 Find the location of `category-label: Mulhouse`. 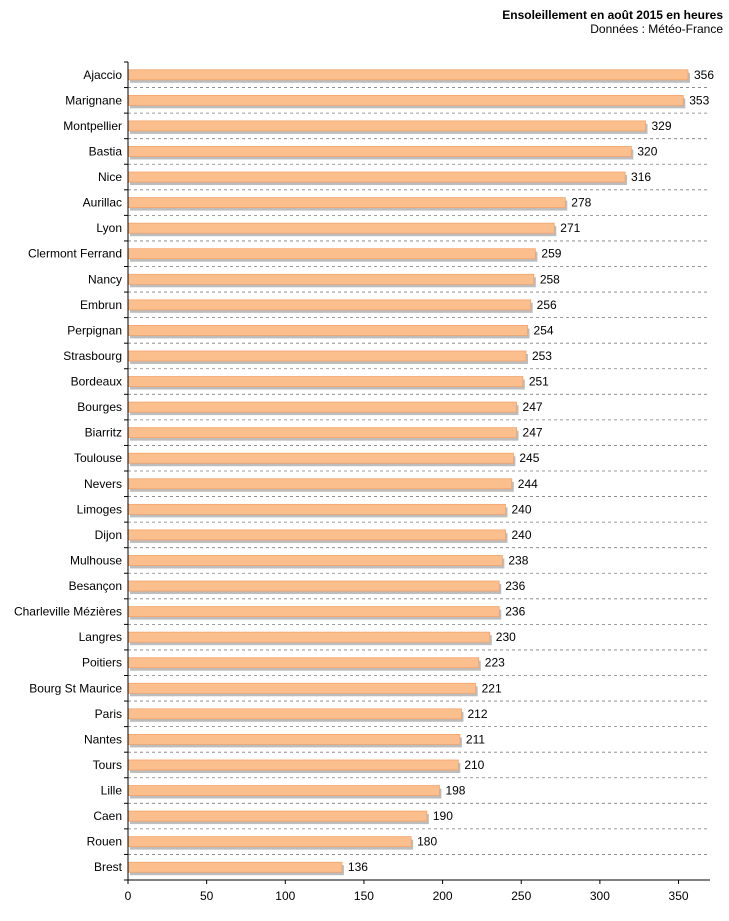

category-label: Mulhouse is located at coordinates (96, 560).